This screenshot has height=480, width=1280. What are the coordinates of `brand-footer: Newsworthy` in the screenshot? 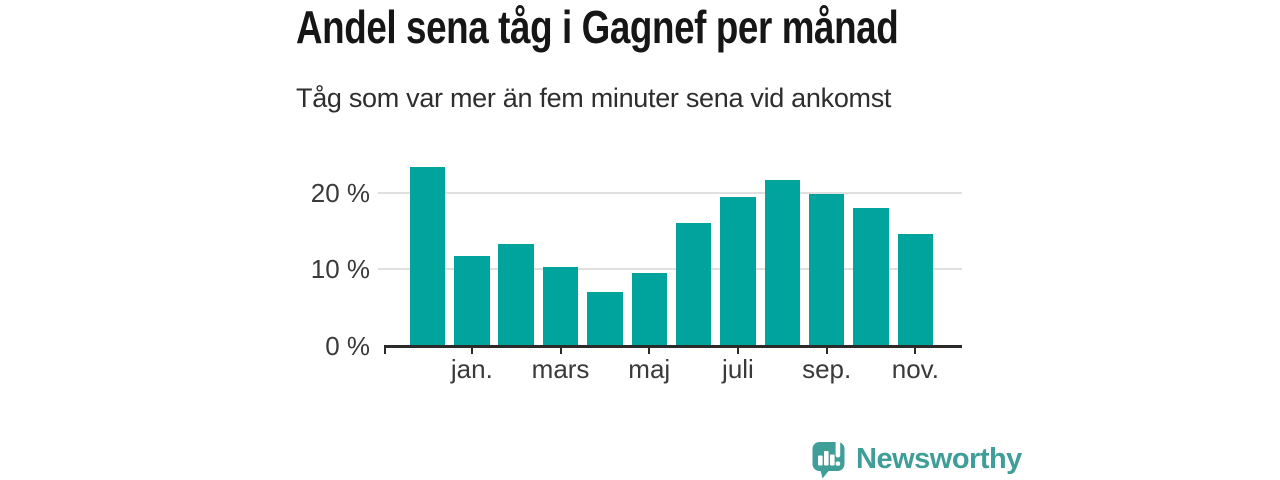 It's located at (915, 458).